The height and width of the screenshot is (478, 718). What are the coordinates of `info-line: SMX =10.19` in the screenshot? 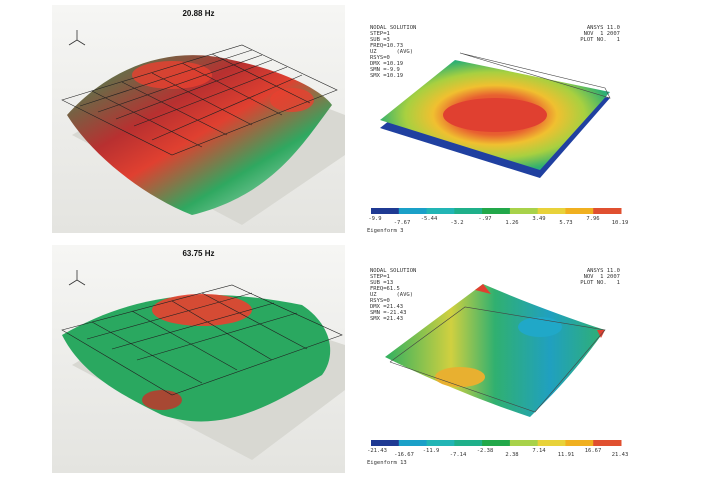 It's located at (387, 76).